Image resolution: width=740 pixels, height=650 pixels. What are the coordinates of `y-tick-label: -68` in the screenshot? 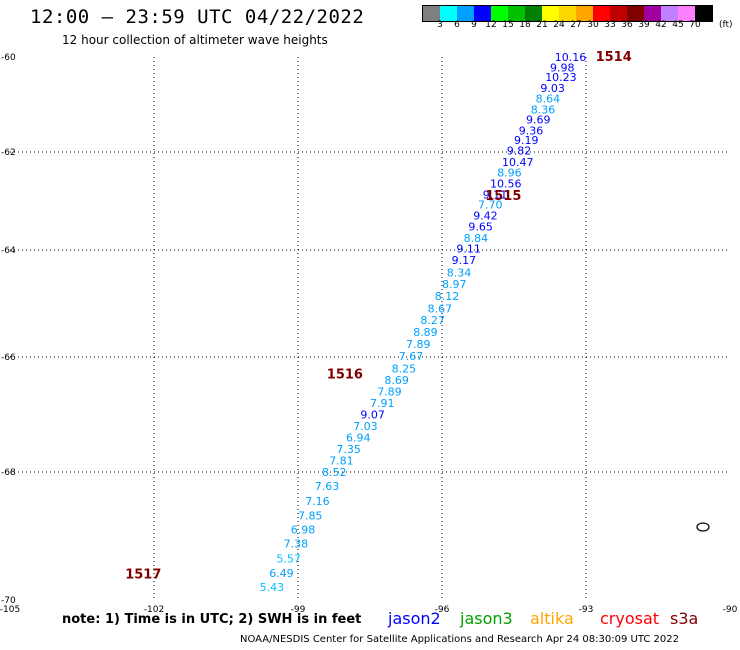 It's located at (8, 473).